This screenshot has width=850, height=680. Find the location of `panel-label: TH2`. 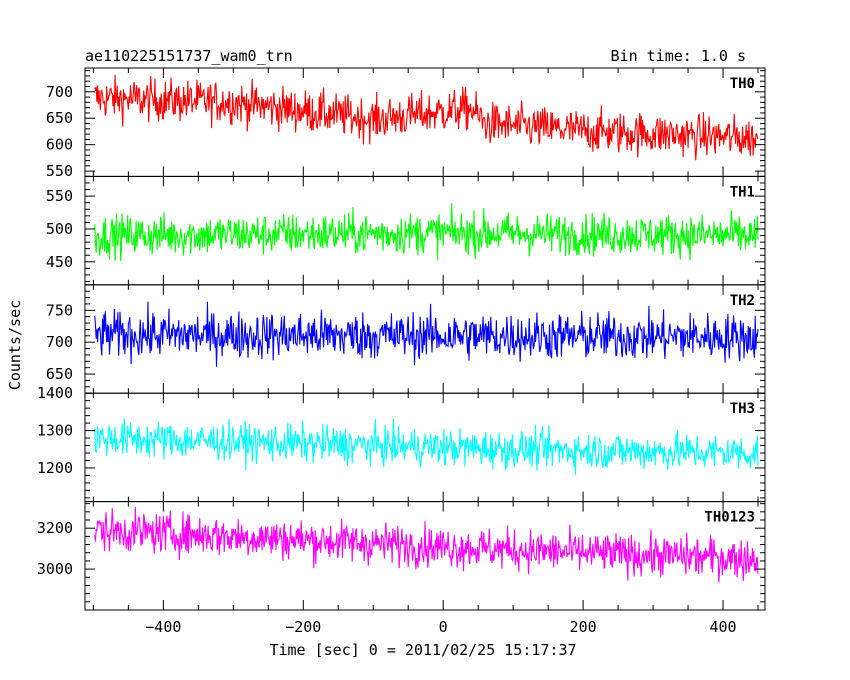

panel-label: TH2 is located at coordinates (742, 301).